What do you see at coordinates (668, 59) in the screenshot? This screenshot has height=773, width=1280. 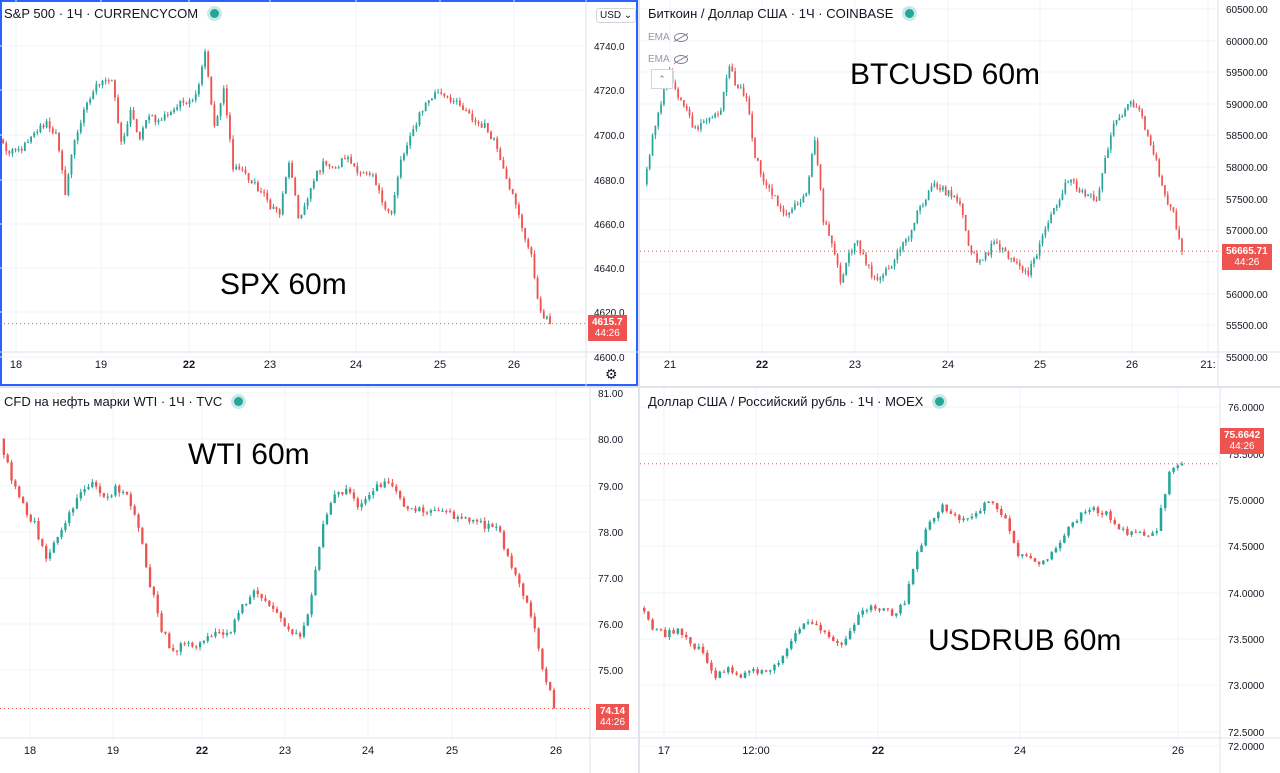 I see `ema-indicator-2: EMA` at bounding box center [668, 59].